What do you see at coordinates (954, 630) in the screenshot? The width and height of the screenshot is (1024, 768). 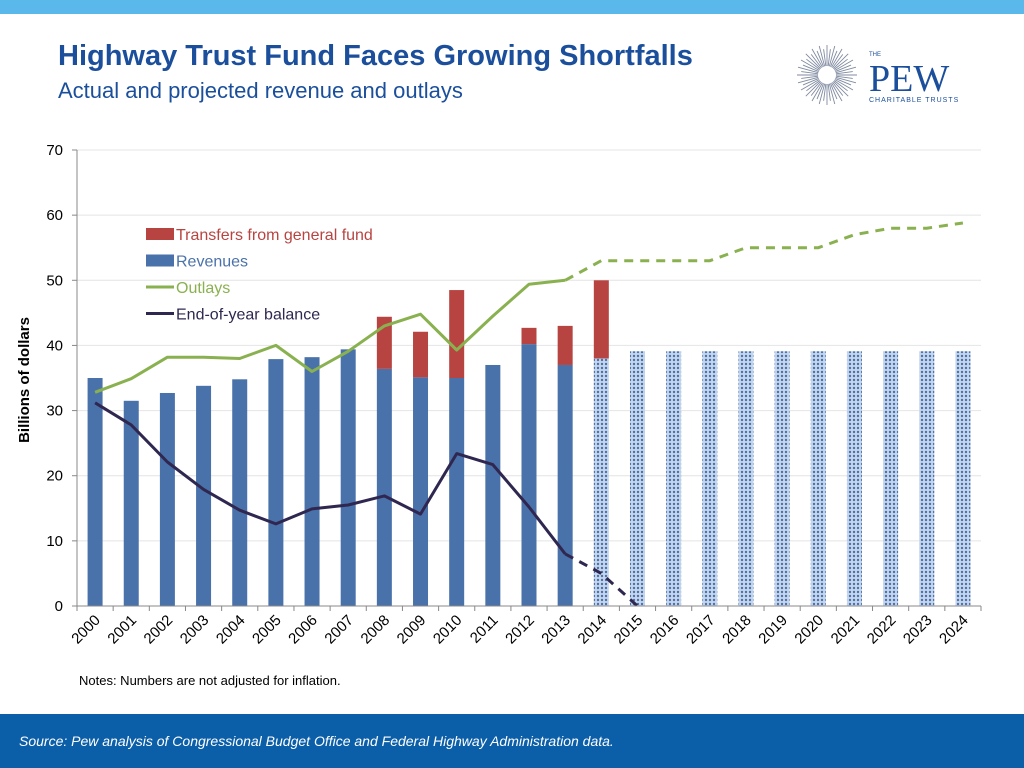 I see `x-tick-label: 2024` at bounding box center [954, 630].